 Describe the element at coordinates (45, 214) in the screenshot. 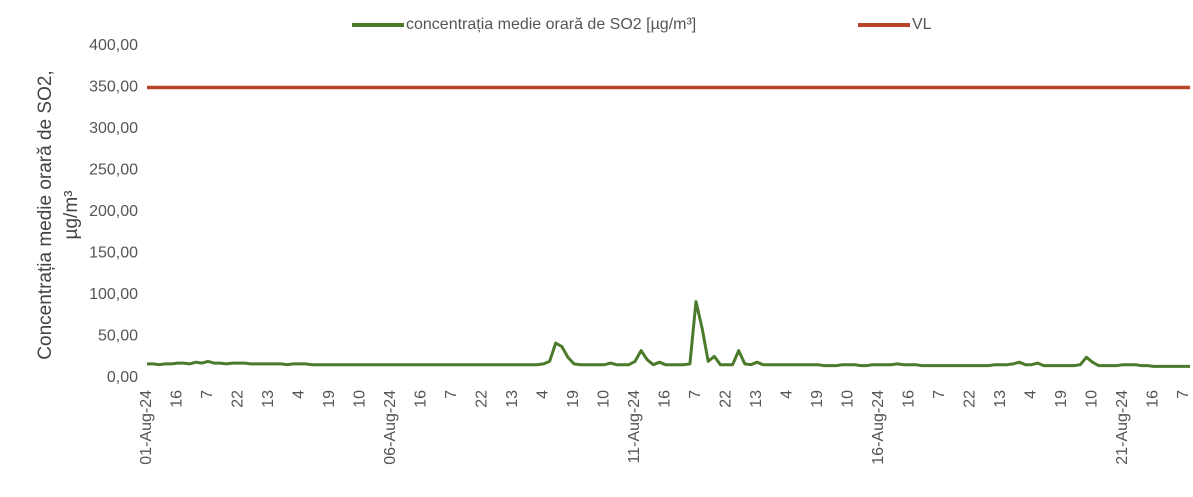

I see `y-axis-label: Concentrația medie orară de SO2,` at that location.